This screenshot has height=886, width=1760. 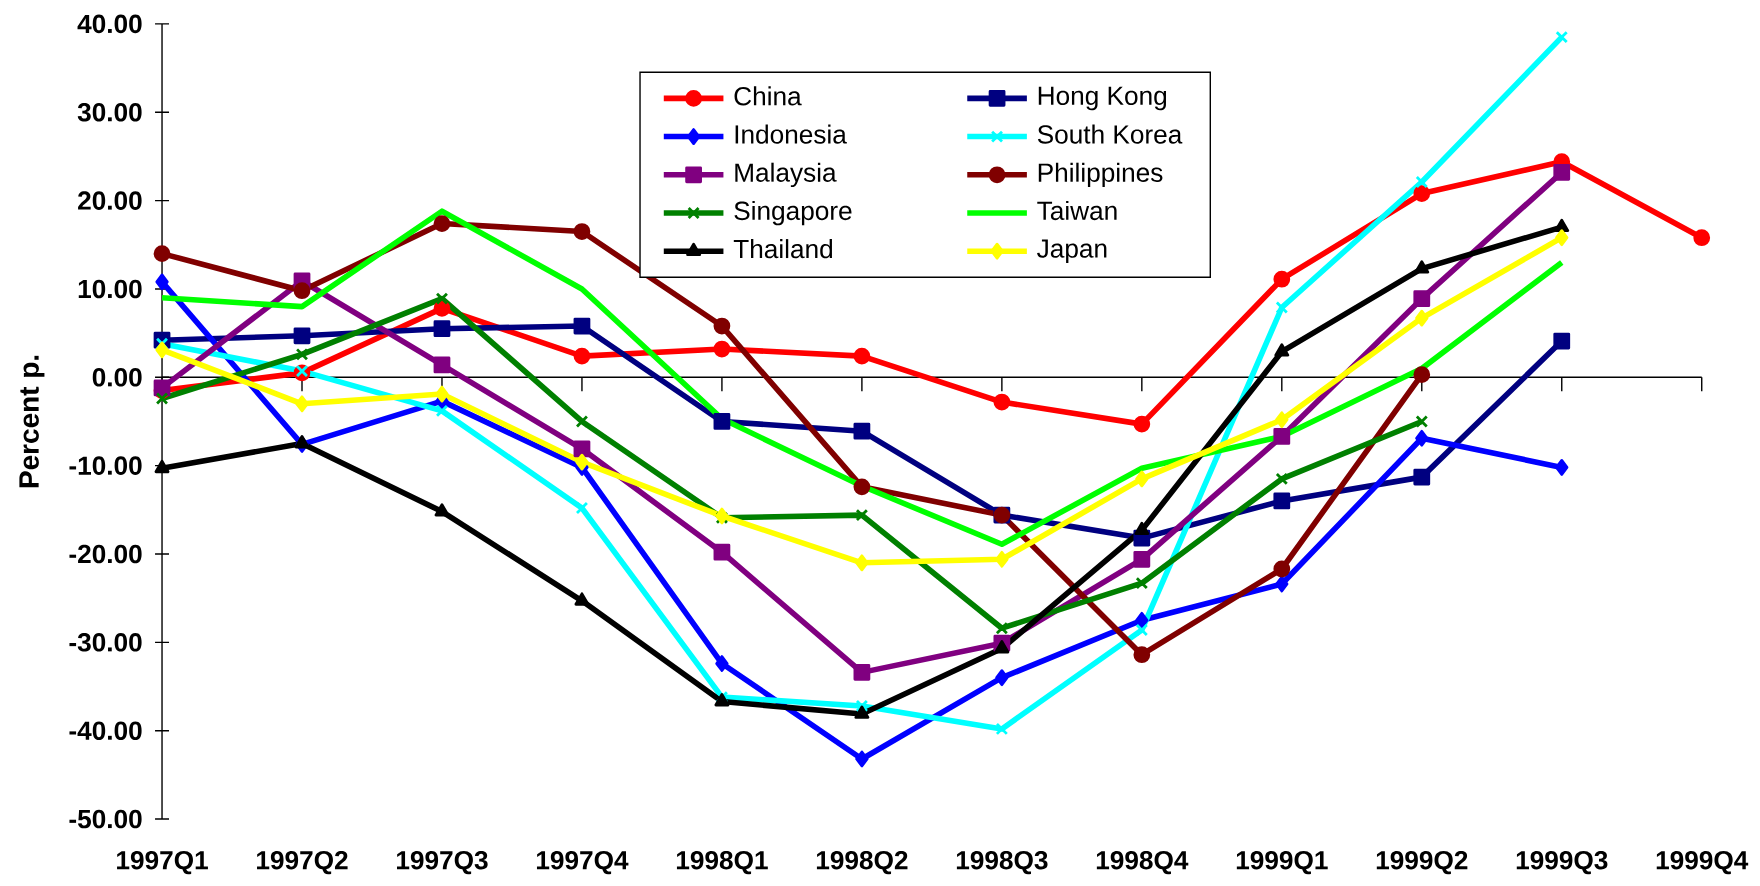 I want to click on legend-label: China, so click(x=768, y=96).